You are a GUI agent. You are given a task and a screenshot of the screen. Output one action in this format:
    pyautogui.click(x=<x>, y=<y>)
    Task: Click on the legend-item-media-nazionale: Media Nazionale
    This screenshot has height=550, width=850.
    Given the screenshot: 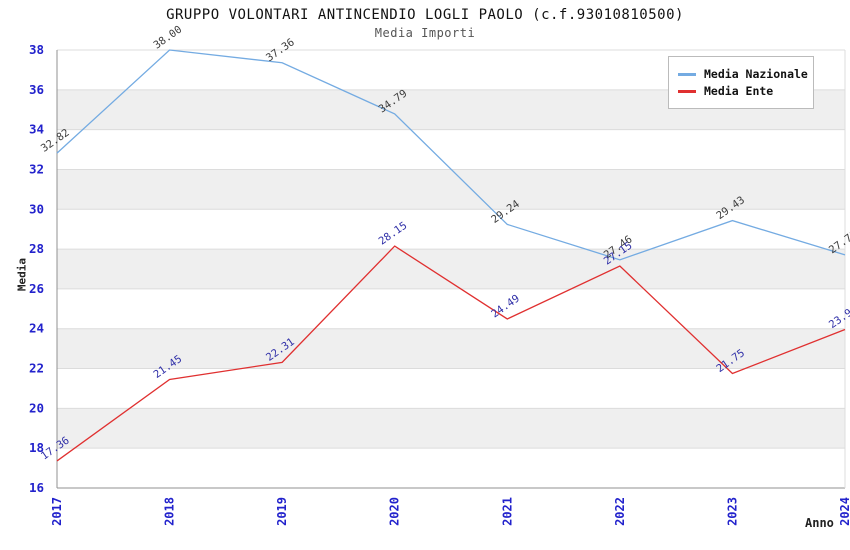 What is the action you would take?
    pyautogui.click(x=743, y=74)
    